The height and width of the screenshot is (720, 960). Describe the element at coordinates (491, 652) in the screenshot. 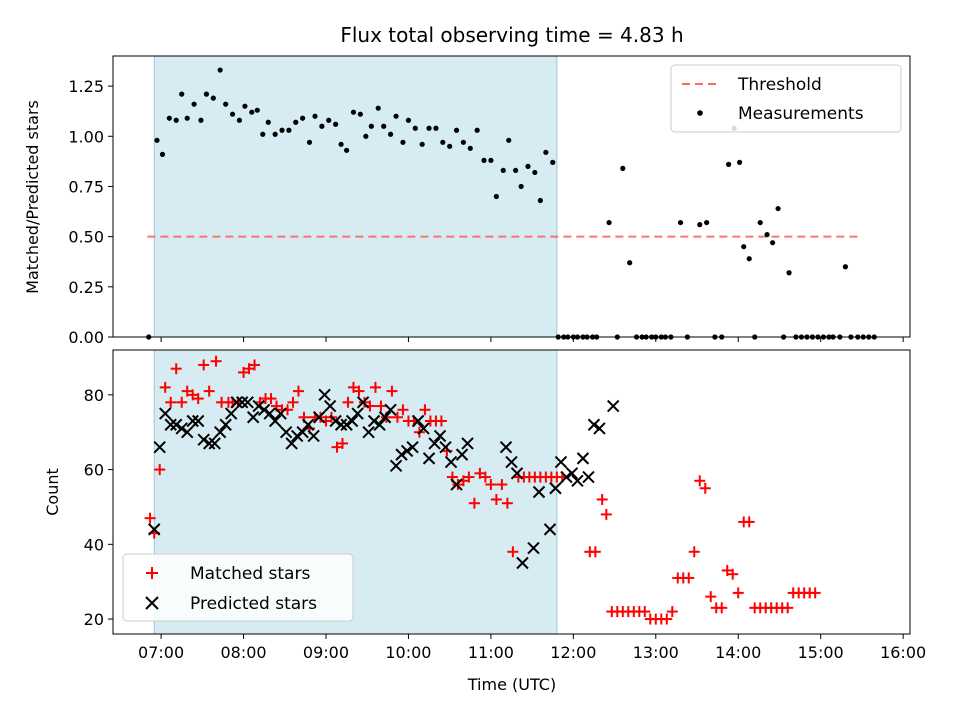

I see `x-tick-label: 11:00` at that location.